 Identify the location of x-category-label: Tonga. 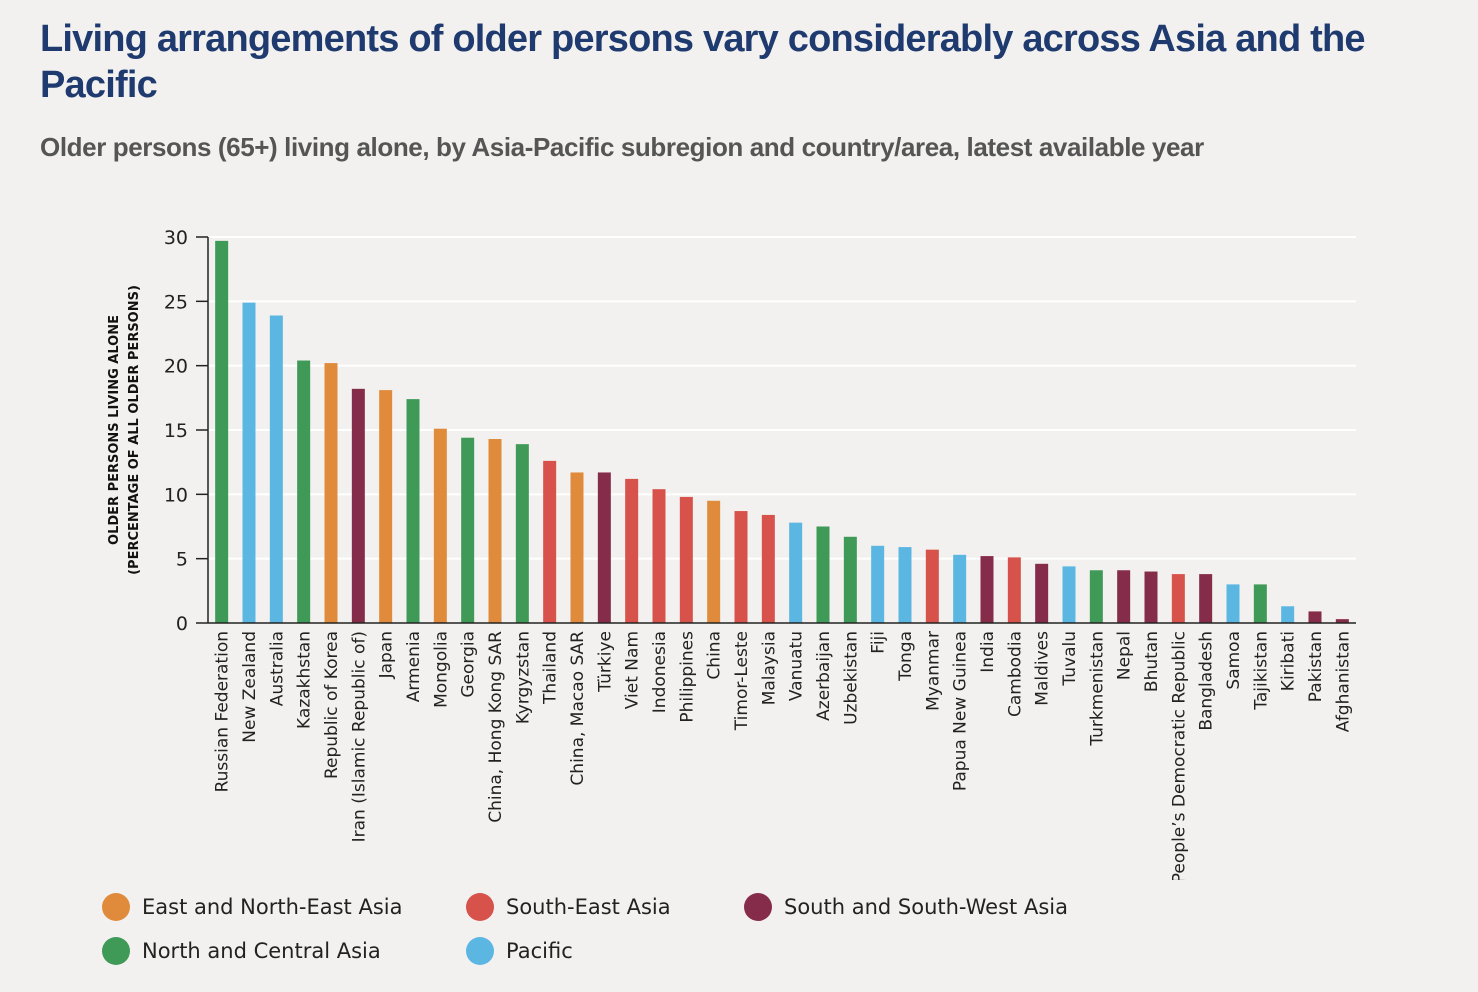
(906, 656).